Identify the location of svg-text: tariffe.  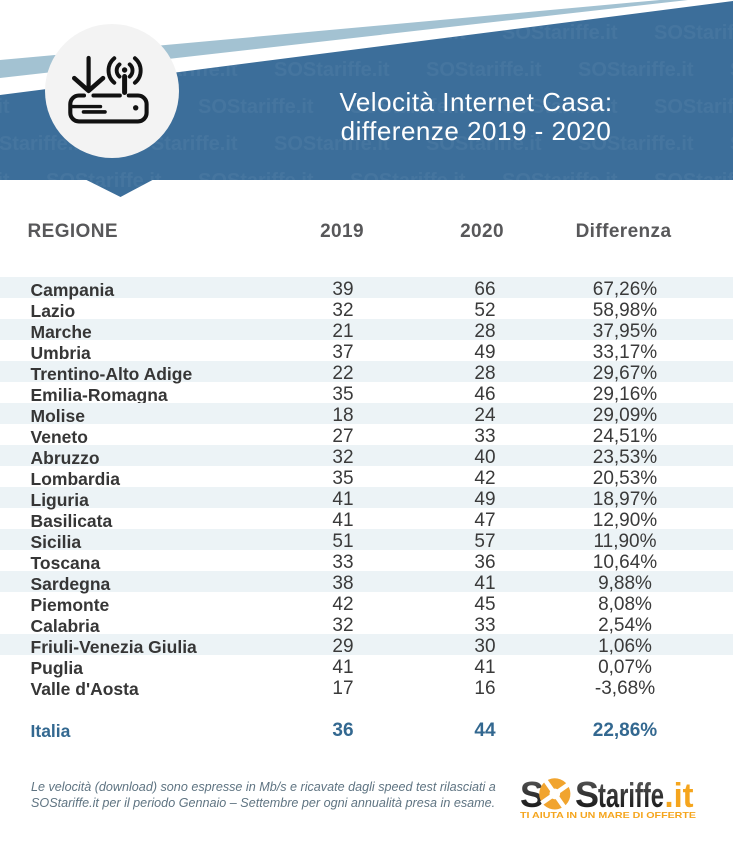
(631, 796).